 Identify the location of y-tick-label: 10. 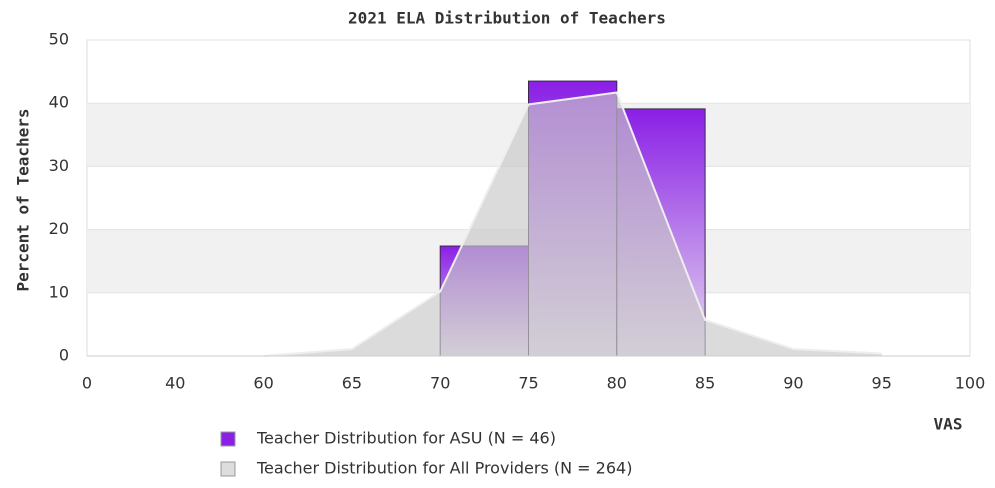
(59, 291).